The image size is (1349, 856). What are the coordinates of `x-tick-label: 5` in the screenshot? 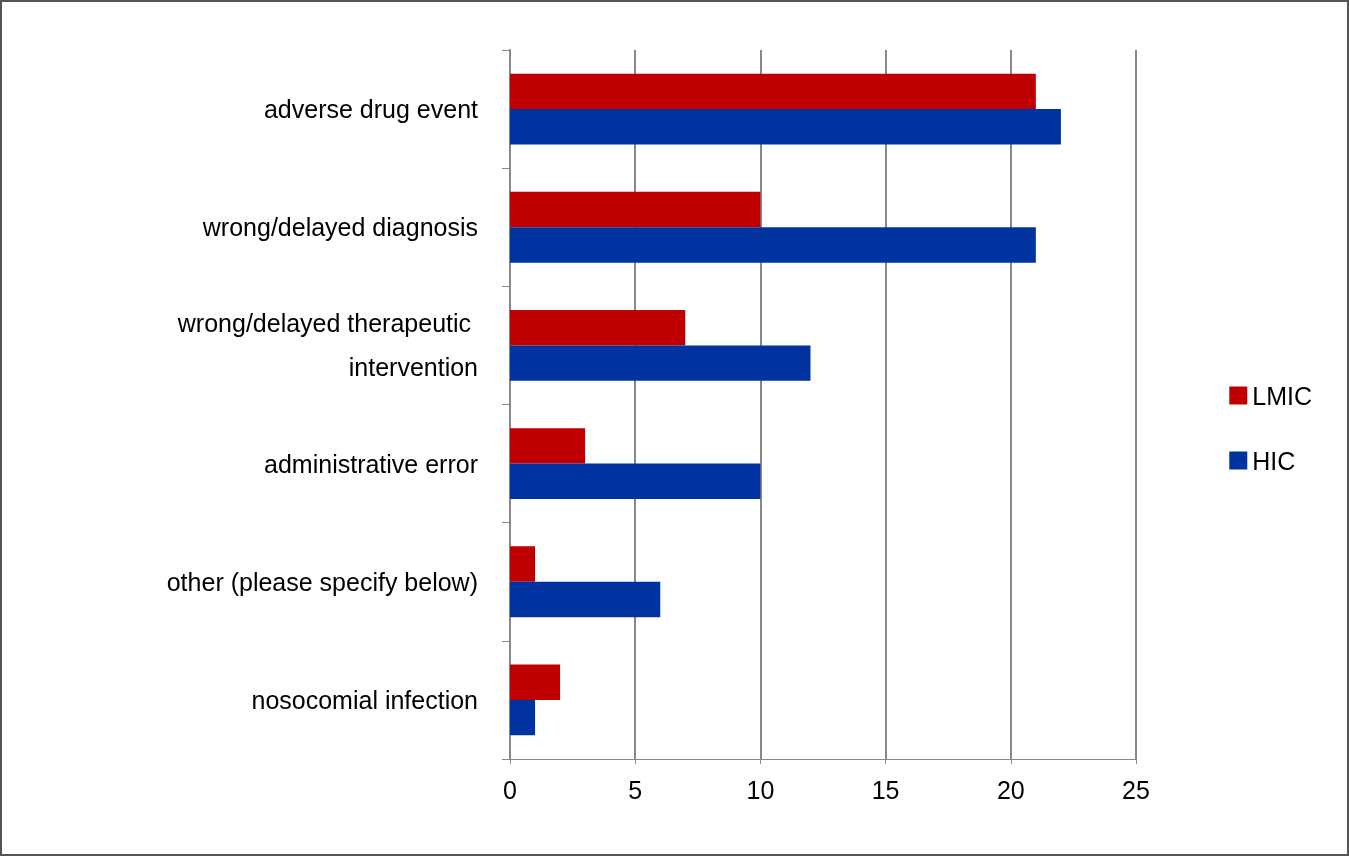 It's located at (635, 789).